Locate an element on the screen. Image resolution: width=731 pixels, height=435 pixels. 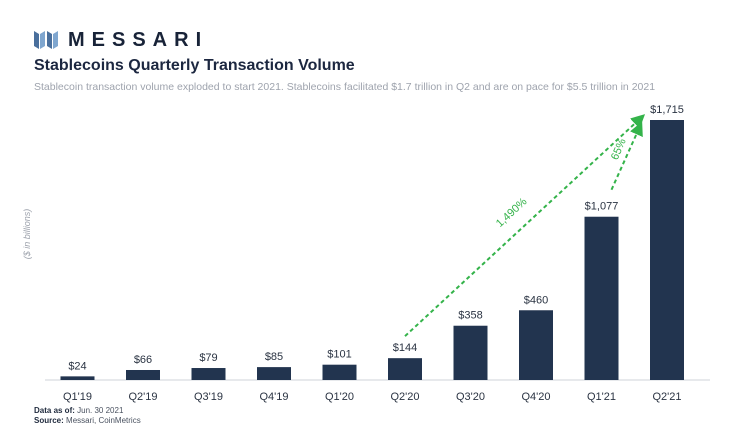
x-tick-q3-20: Q3'20 is located at coordinates (470, 397).